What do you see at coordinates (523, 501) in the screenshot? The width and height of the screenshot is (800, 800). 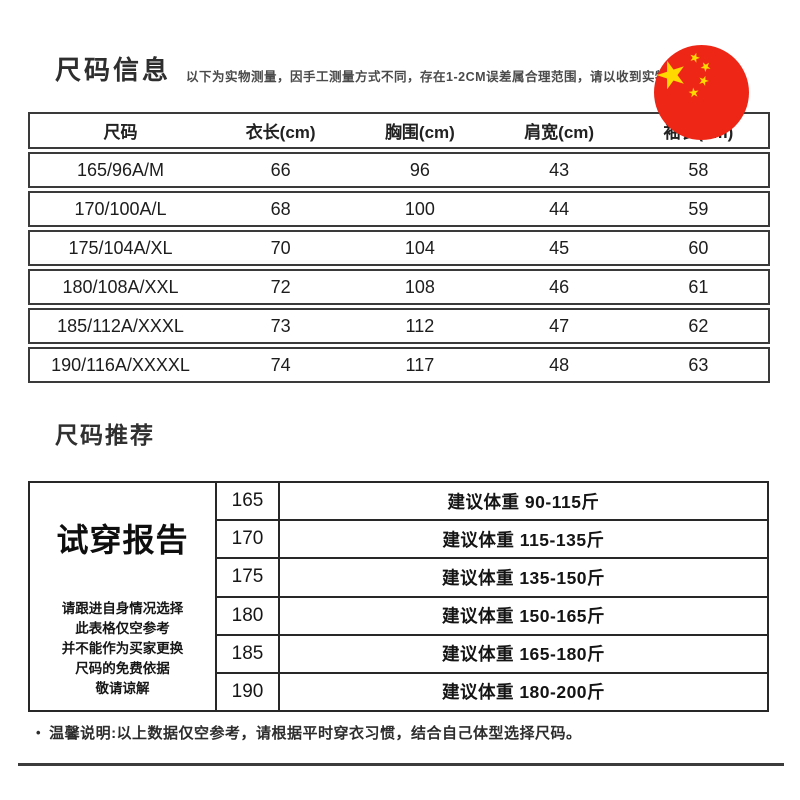 I see `rec-advice-cell: 建议体重 90-115斤` at bounding box center [523, 501].